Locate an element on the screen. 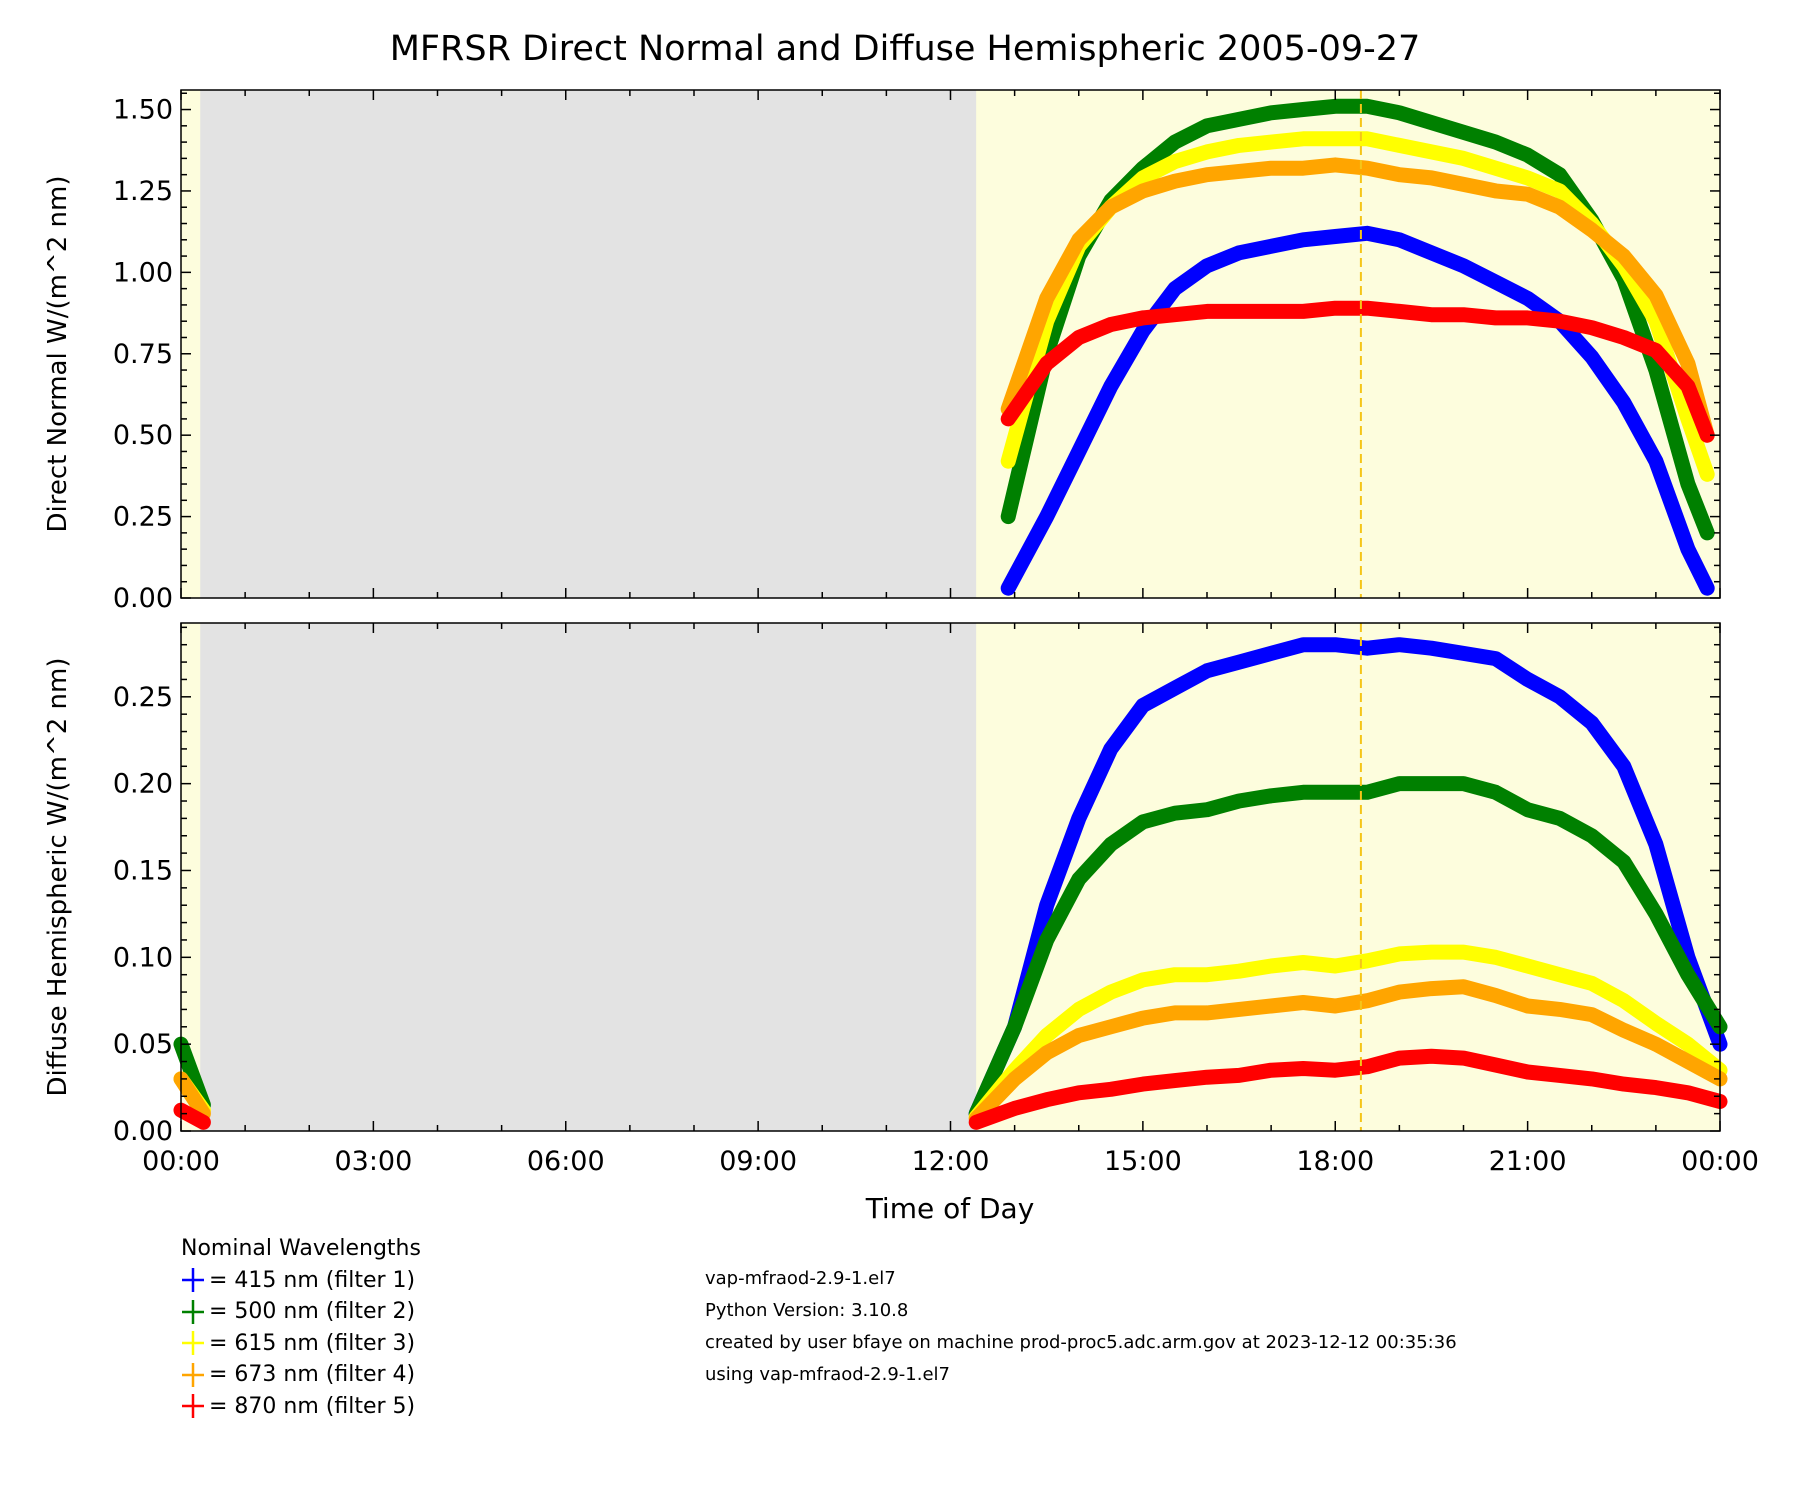 The image size is (1800, 1500). x-tick-label: 12:00 is located at coordinates (951, 1161).